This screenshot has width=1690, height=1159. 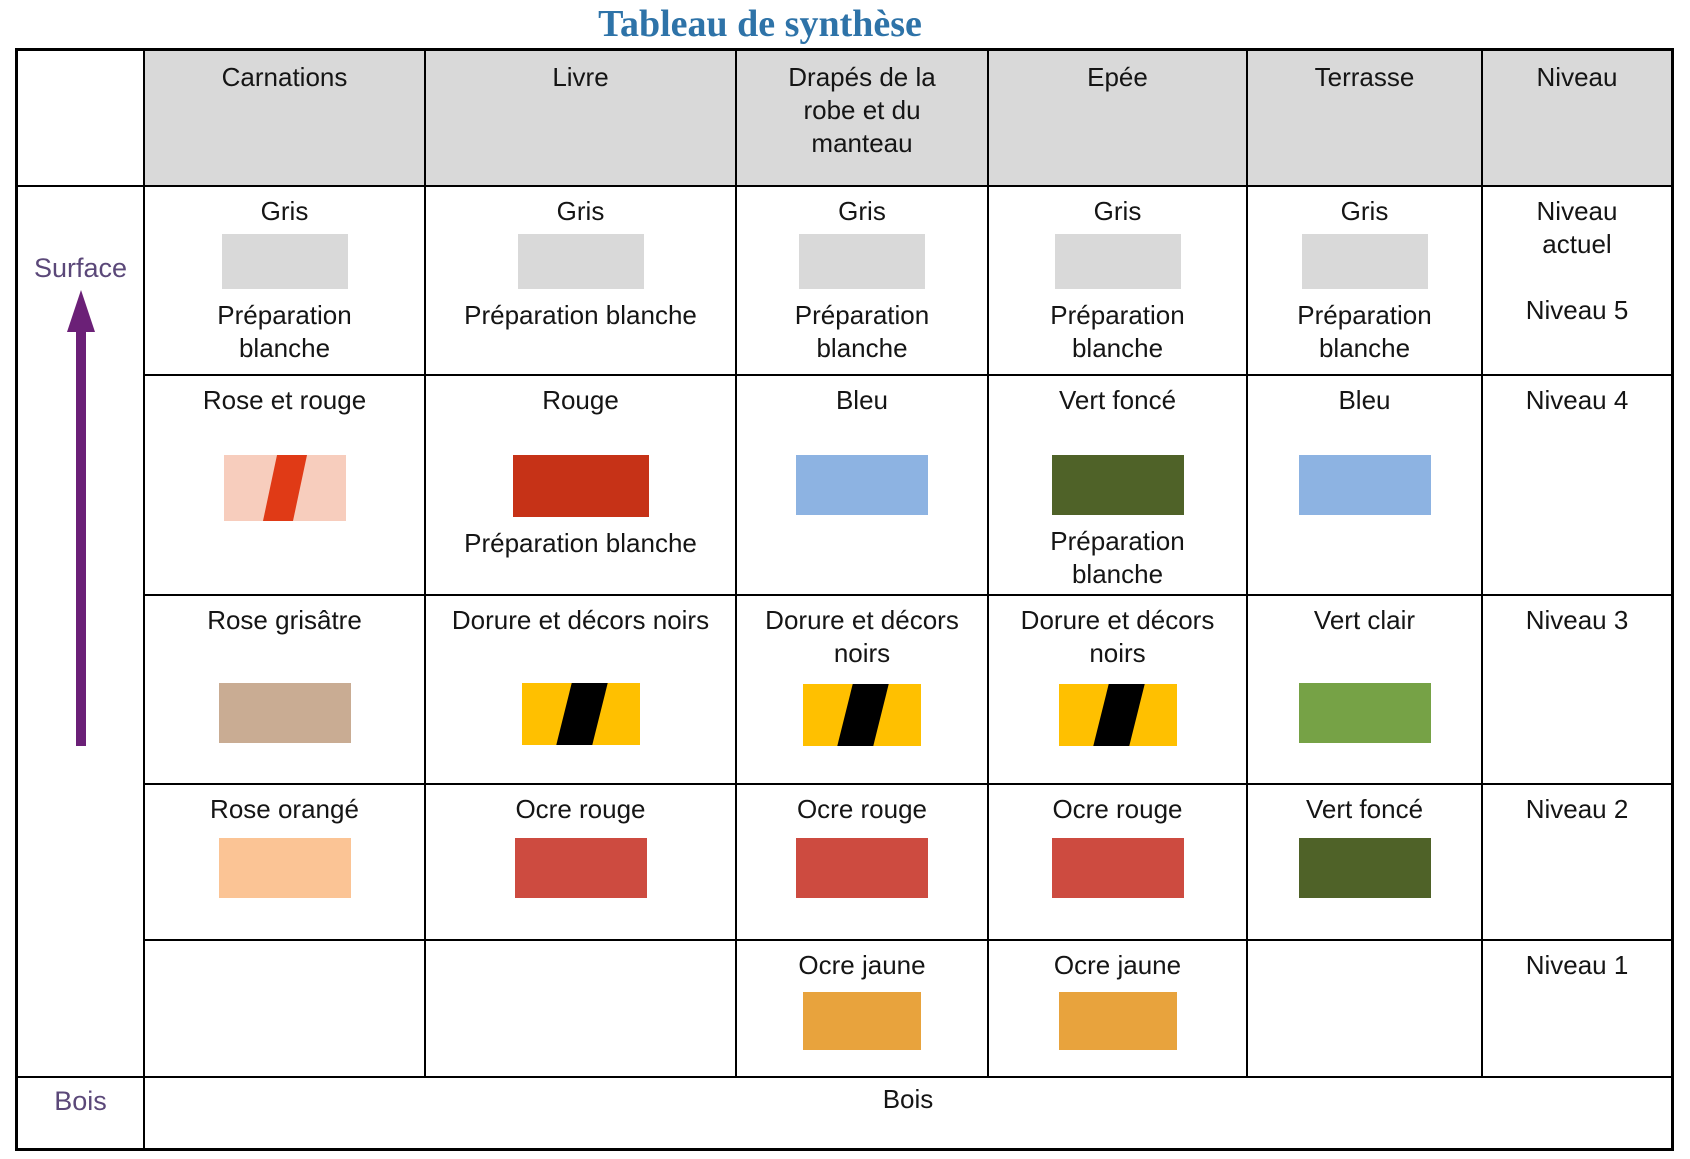 I want to click on column-header-terrasse: Terrasse, so click(x=1365, y=119).